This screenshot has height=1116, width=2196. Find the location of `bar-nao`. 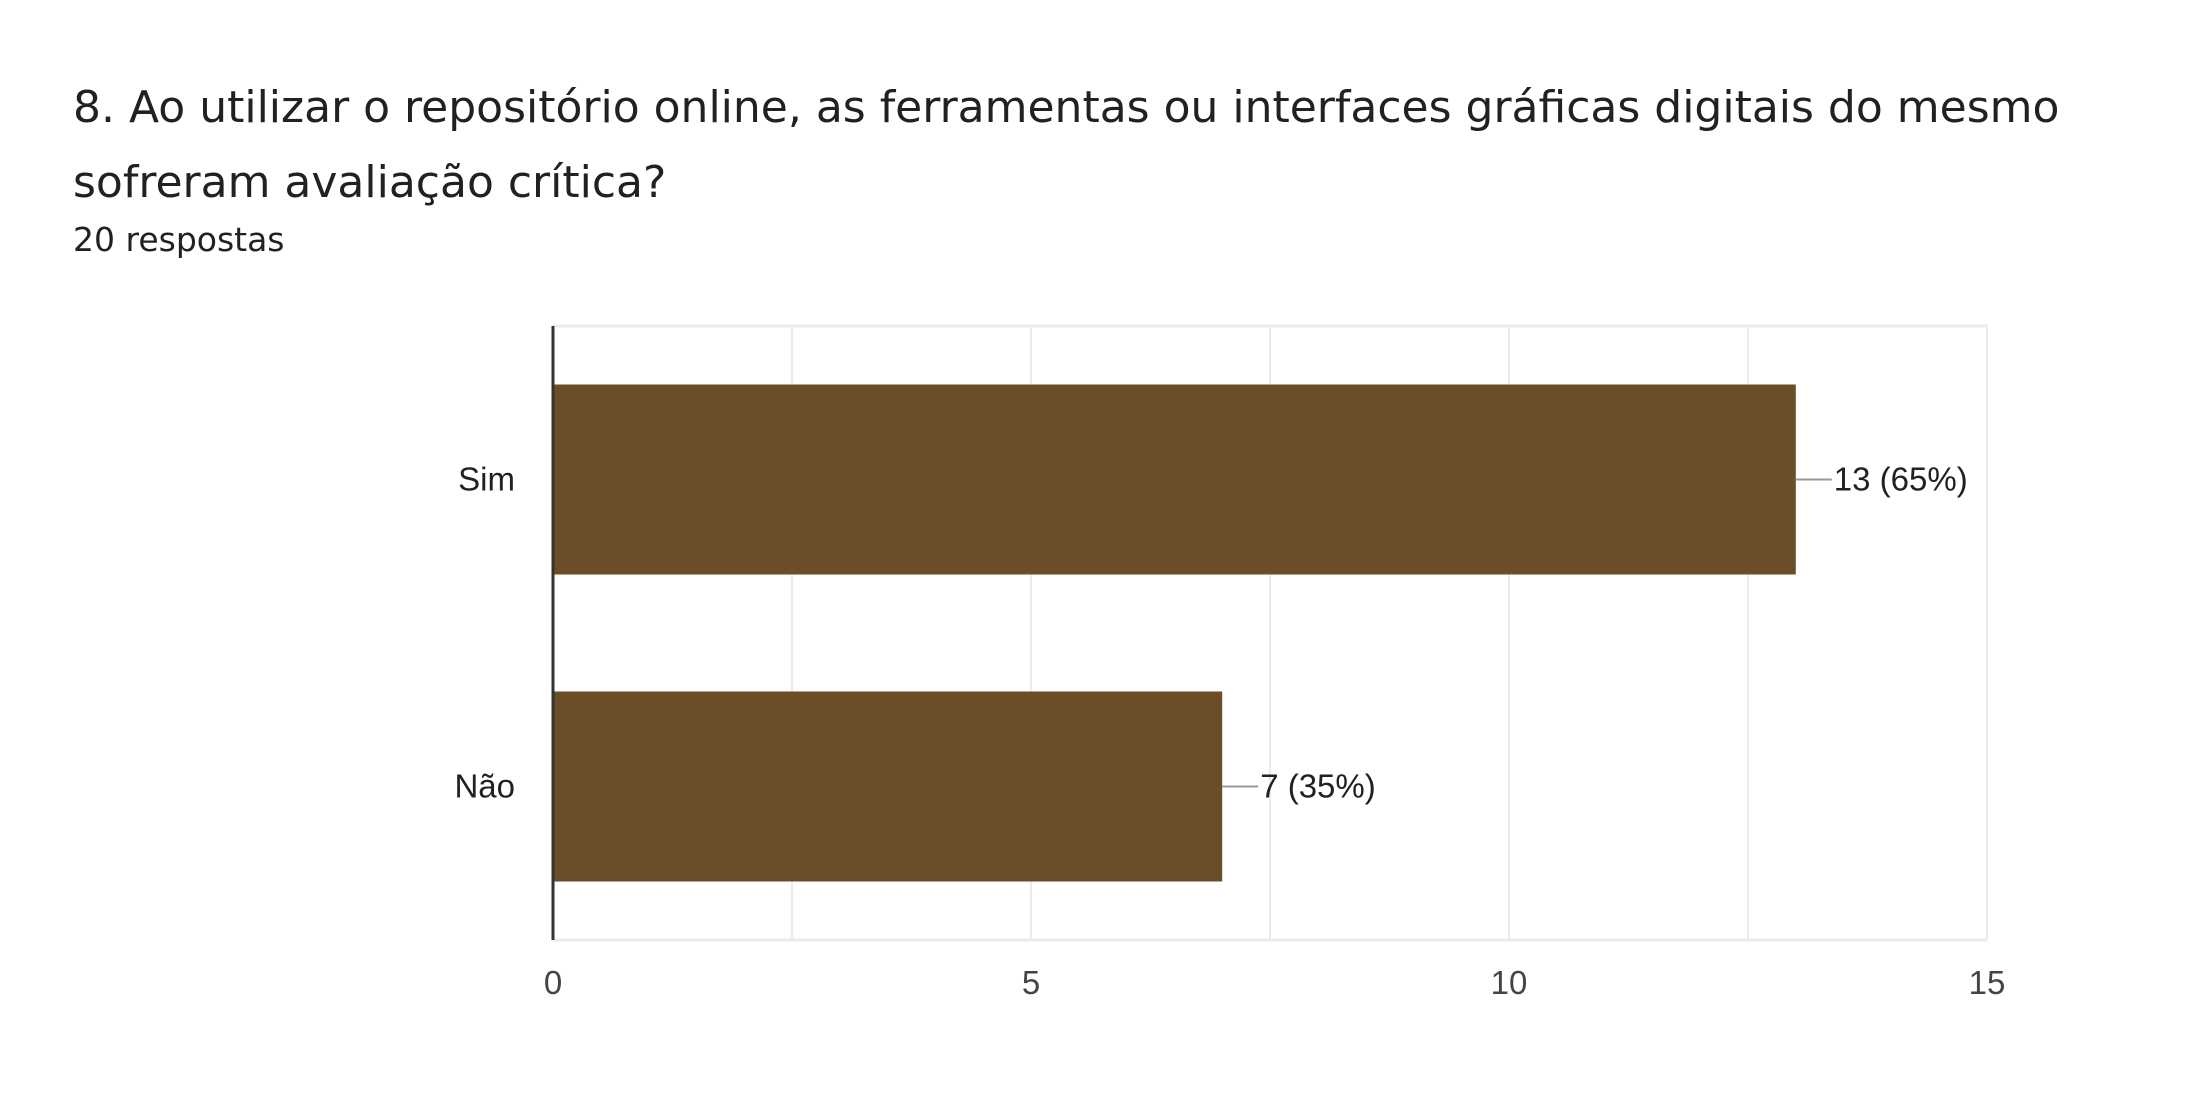

bar-nao is located at coordinates (888, 786).